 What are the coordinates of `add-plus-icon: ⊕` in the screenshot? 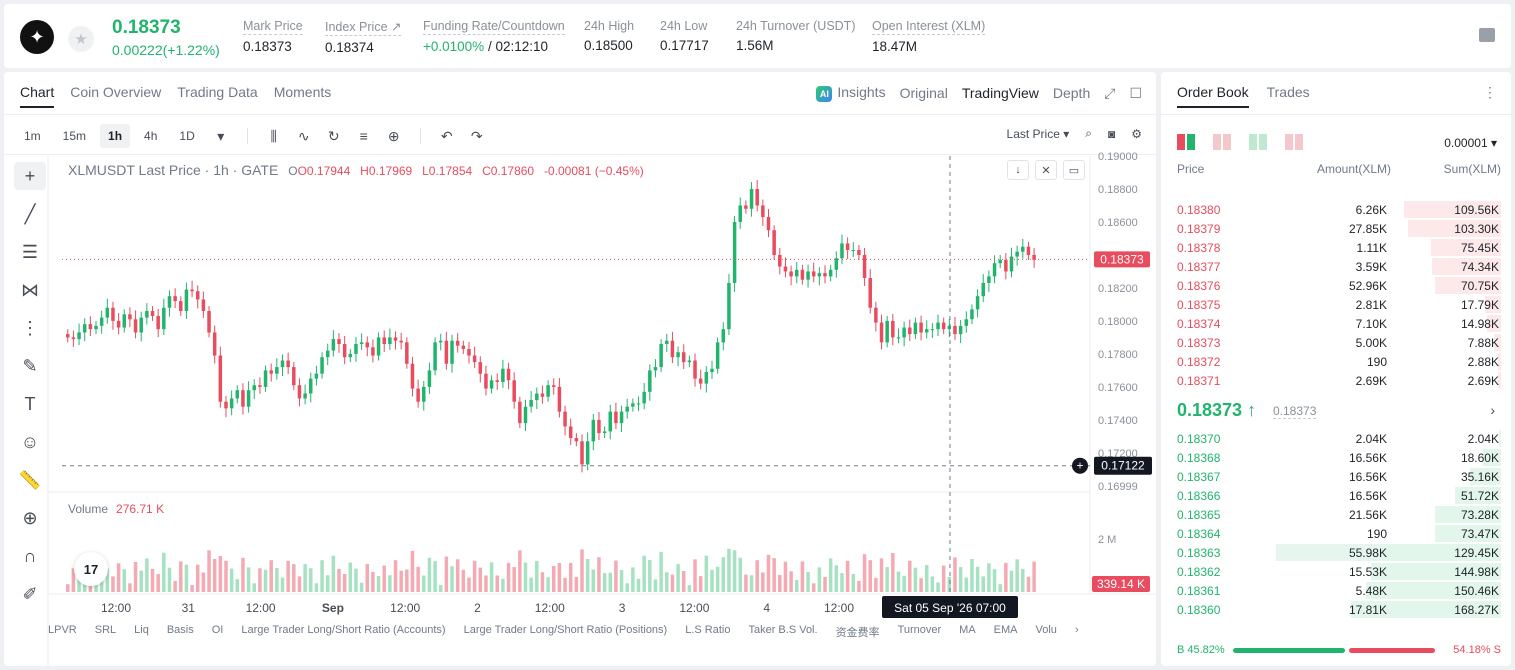 It's located at (393, 135).